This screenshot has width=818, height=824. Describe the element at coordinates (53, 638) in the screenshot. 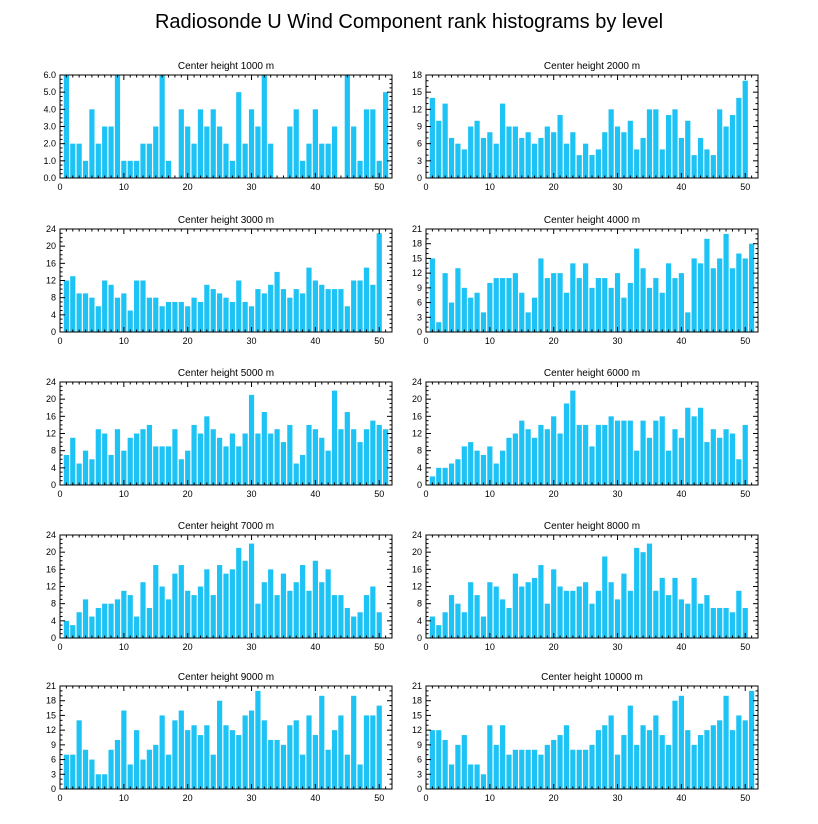

I see `y-tick-label: 0` at that location.